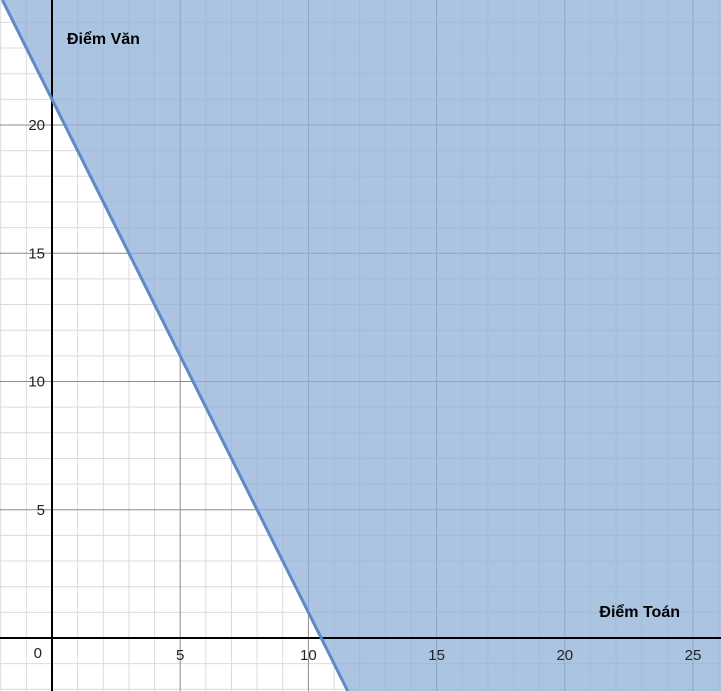 Image resolution: width=721 pixels, height=691 pixels. Describe the element at coordinates (36, 382) in the screenshot. I see `y-tick-label: 10` at that location.